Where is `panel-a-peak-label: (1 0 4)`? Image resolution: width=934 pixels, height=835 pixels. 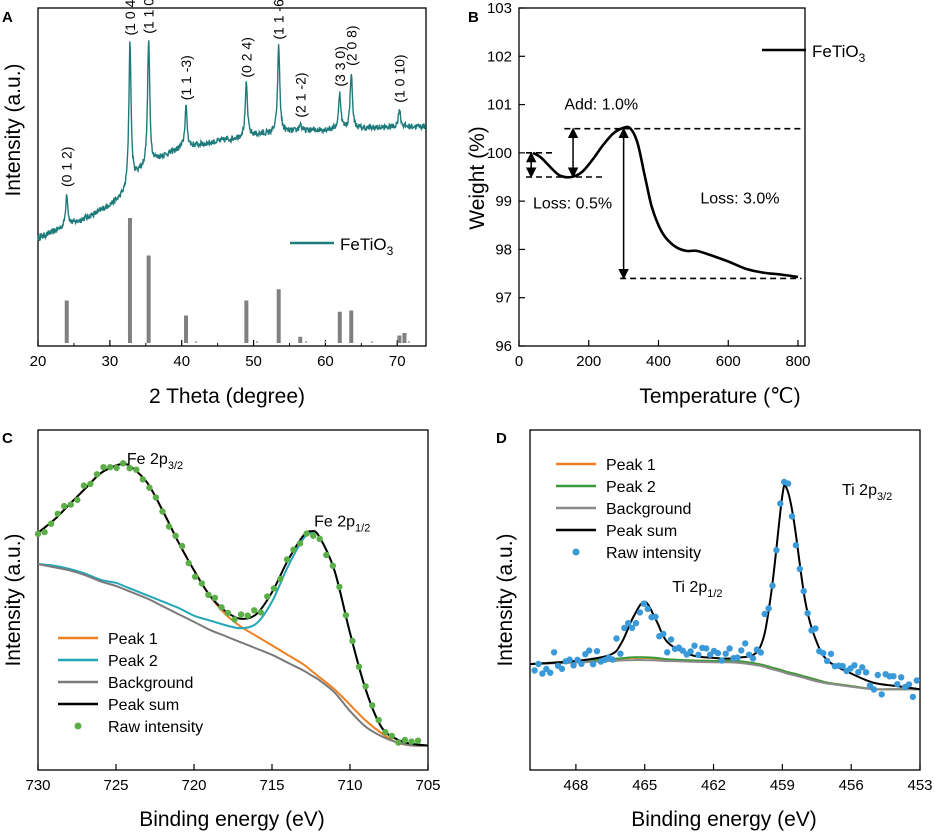 panel-a-peak-label: (1 0 4) is located at coordinates (130, 18).